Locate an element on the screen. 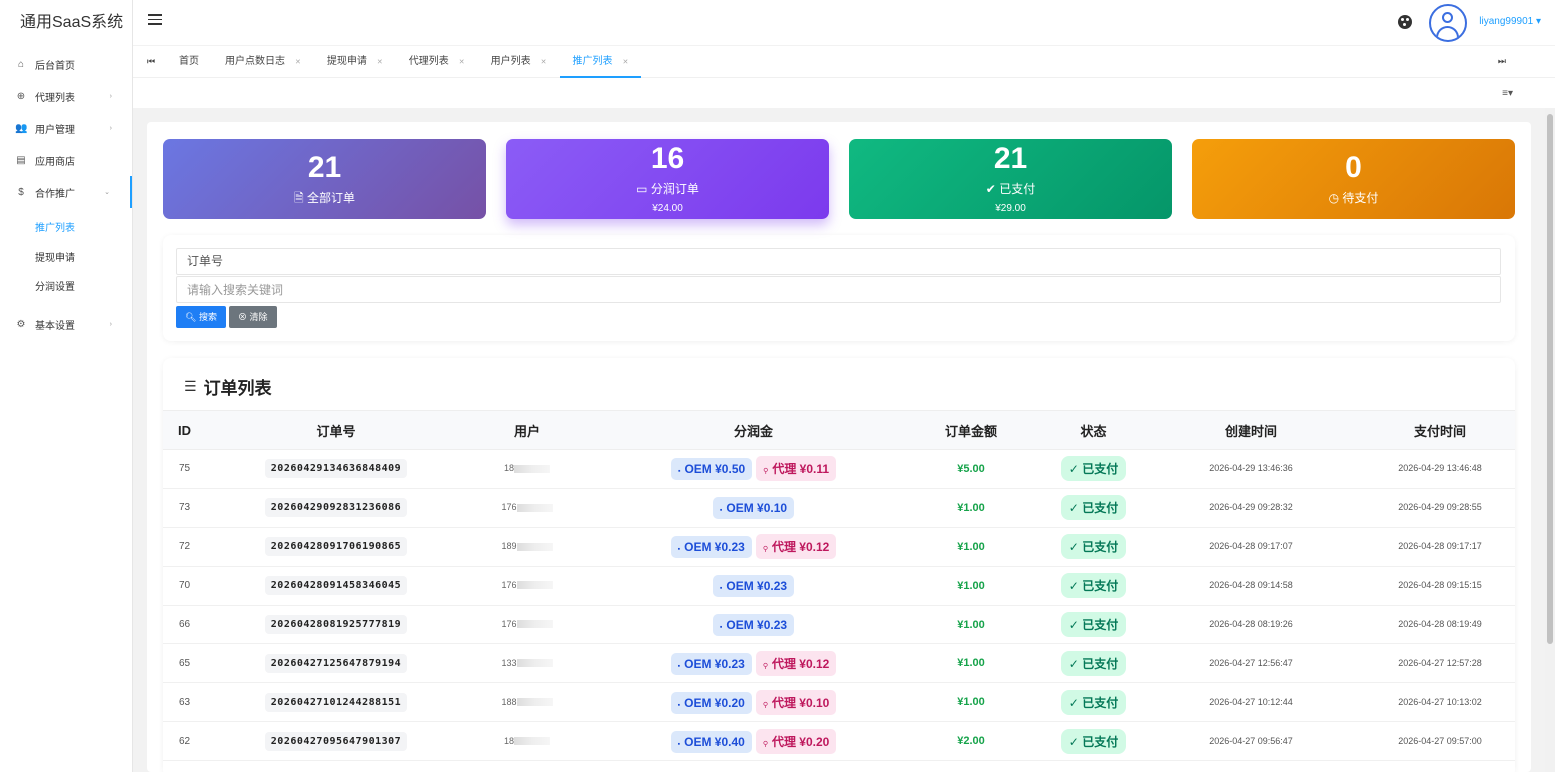  sidebar-item-store: ▤ 应用商店 is located at coordinates (66, 160).